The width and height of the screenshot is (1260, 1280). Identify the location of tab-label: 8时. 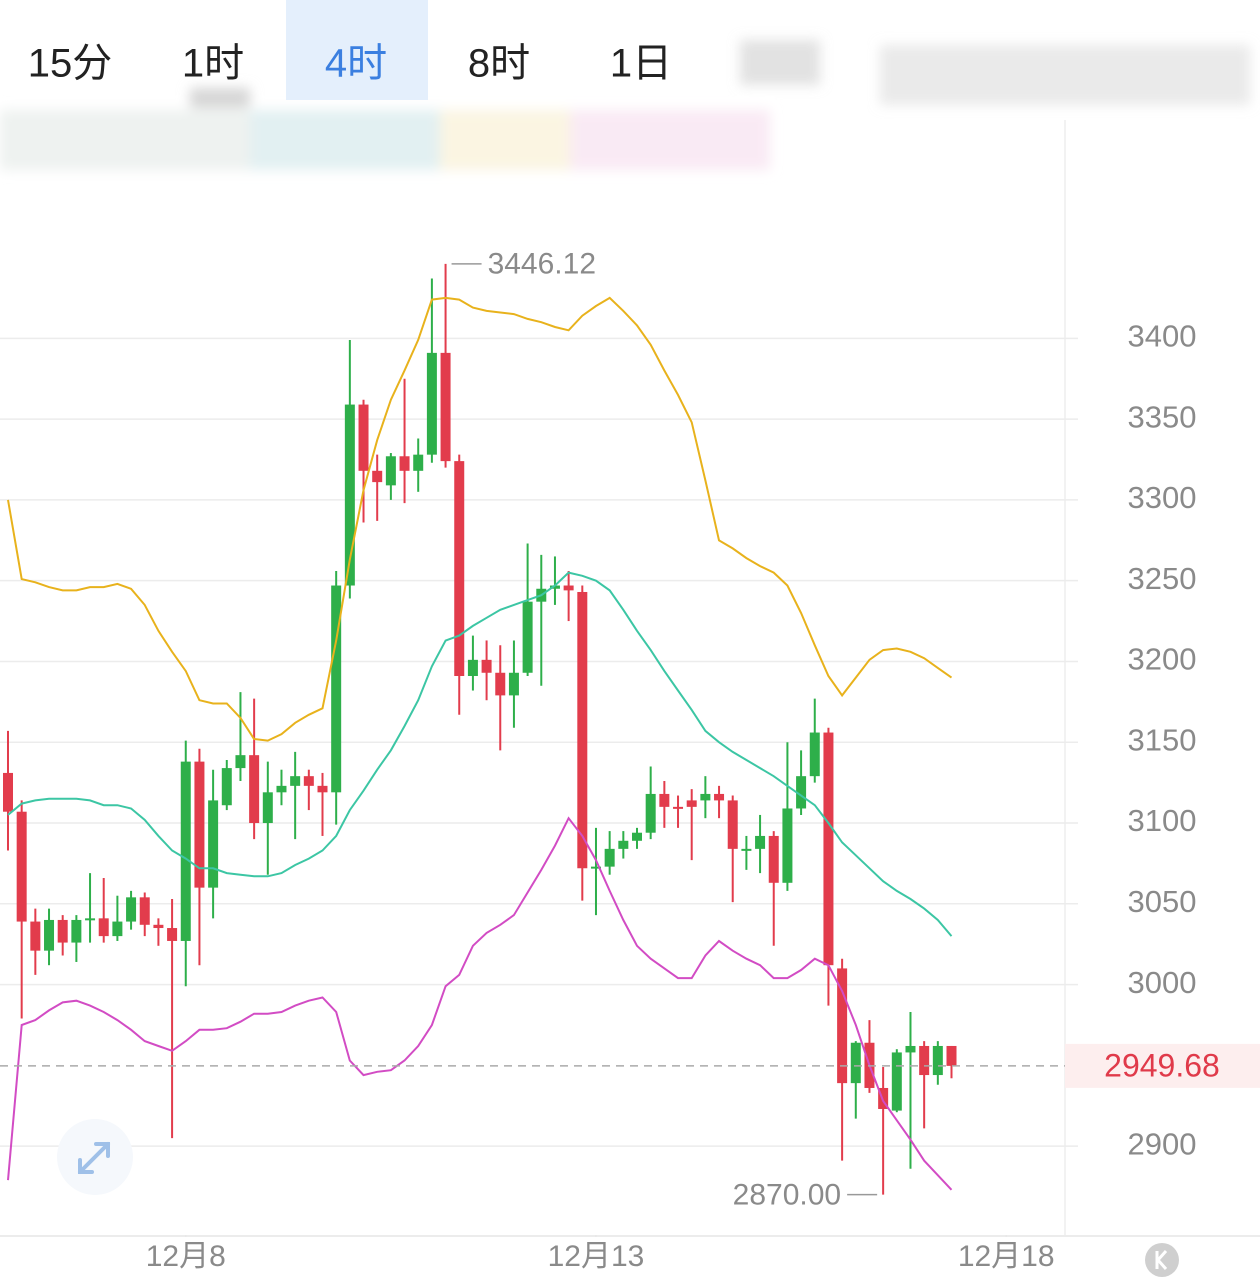
(499, 64).